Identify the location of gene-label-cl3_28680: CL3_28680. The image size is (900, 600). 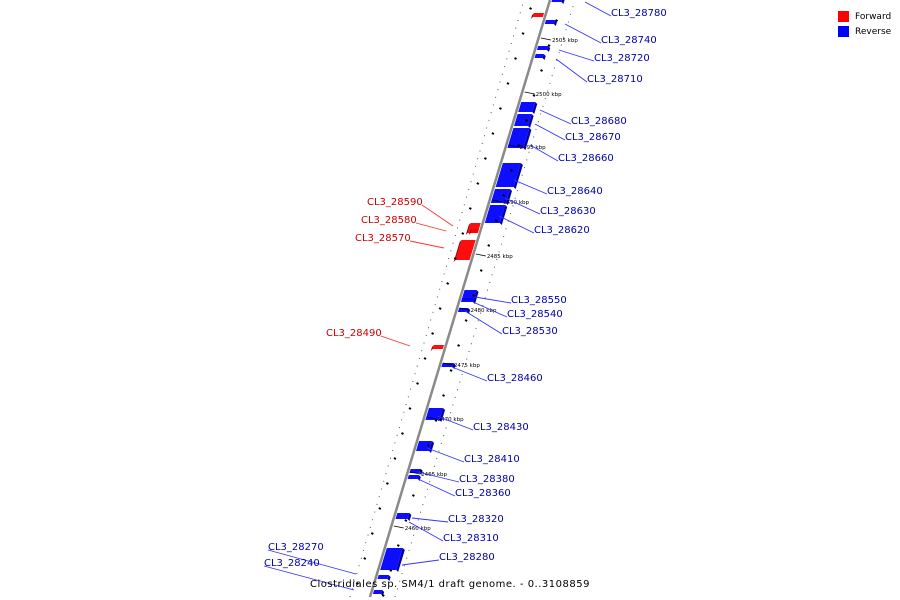
(599, 121).